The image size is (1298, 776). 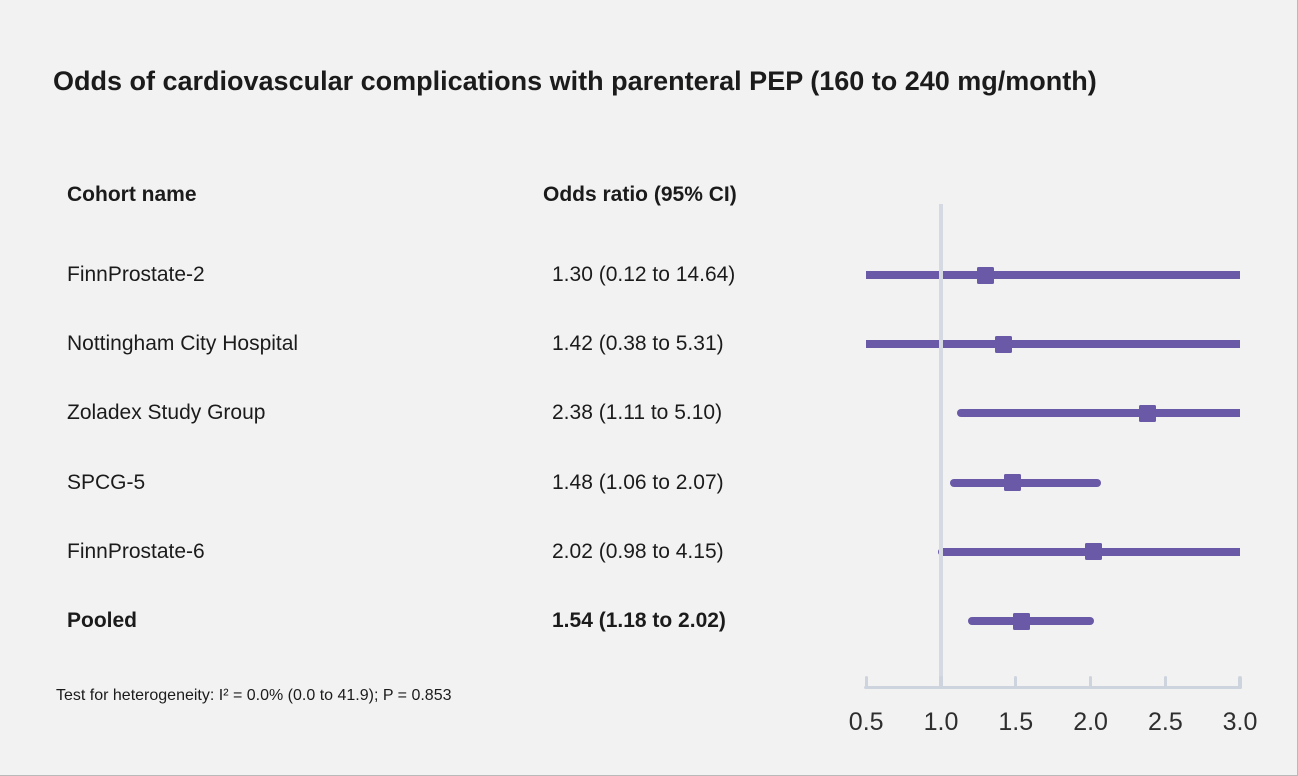 What do you see at coordinates (640, 194) in the screenshot?
I see `odds-ratio-column-header: Odds ratio (95% CI)` at bounding box center [640, 194].